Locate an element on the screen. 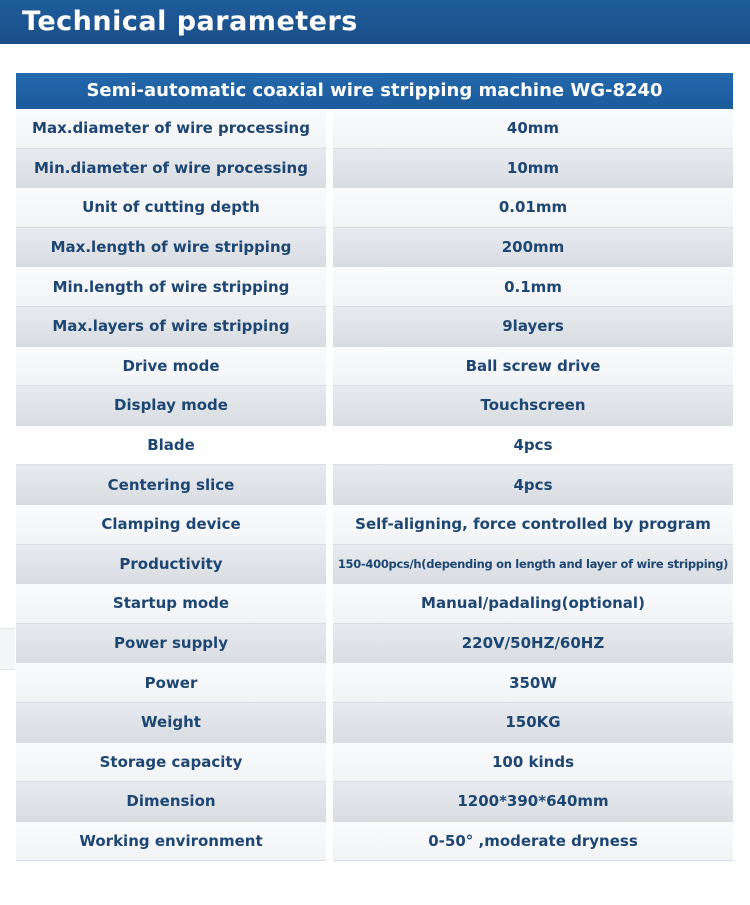  param-label: Productivity is located at coordinates (171, 564).